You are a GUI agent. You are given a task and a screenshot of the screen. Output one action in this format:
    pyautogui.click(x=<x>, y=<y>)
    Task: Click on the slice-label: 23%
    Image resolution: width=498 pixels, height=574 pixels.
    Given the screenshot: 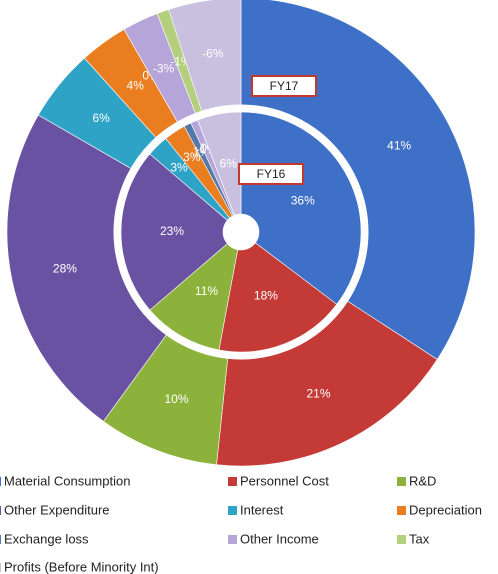 What is the action you would take?
    pyautogui.click(x=172, y=231)
    